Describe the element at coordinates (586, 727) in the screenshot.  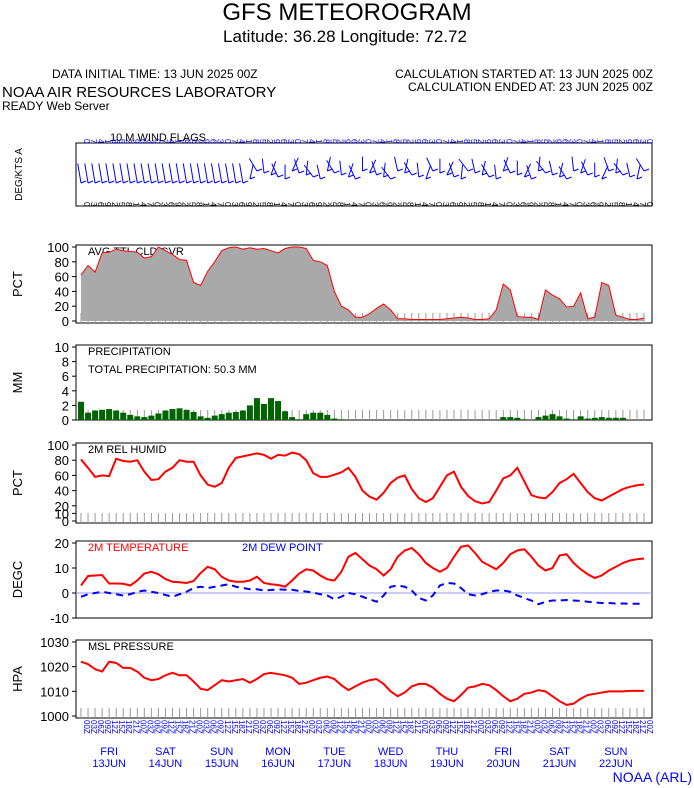
I see `hour-tick-label: 21Z` at that location.